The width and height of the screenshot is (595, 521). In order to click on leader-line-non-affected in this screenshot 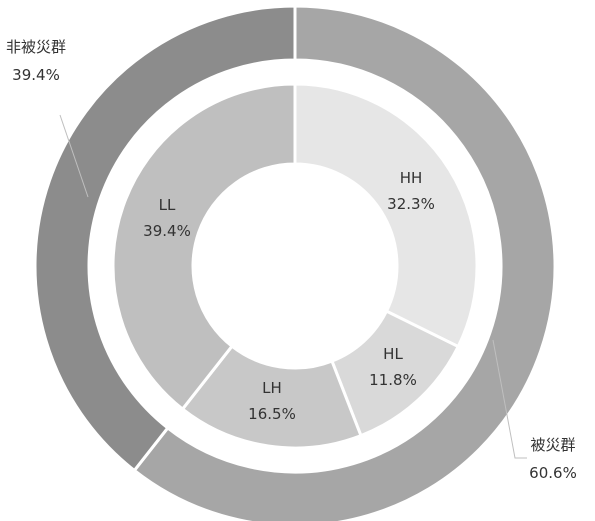, I will do `click(74, 156)`.